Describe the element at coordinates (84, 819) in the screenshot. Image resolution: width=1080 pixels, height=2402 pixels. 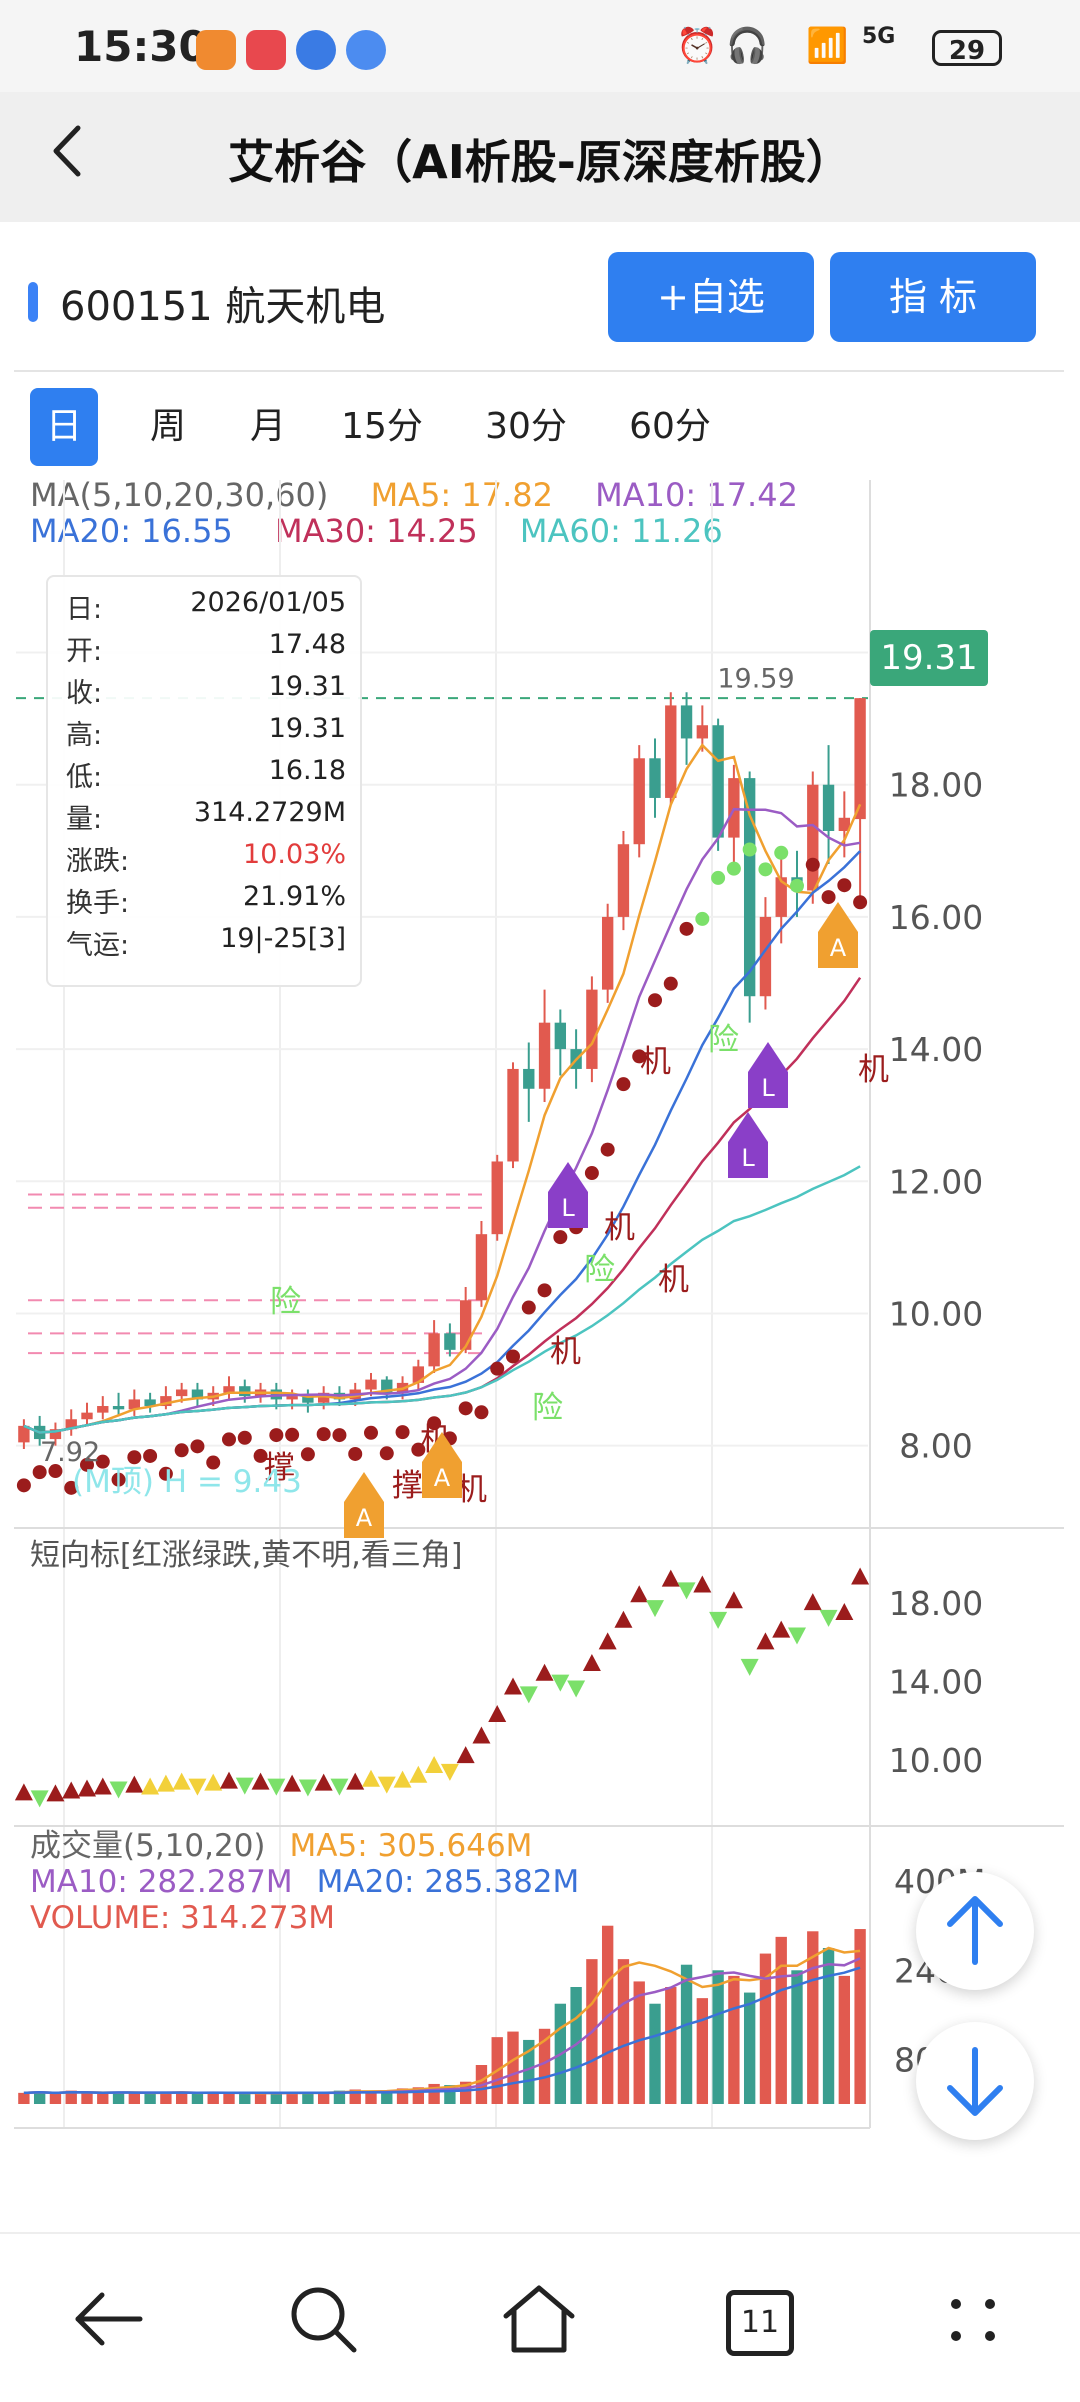
I see `info-key: 量:` at that location.